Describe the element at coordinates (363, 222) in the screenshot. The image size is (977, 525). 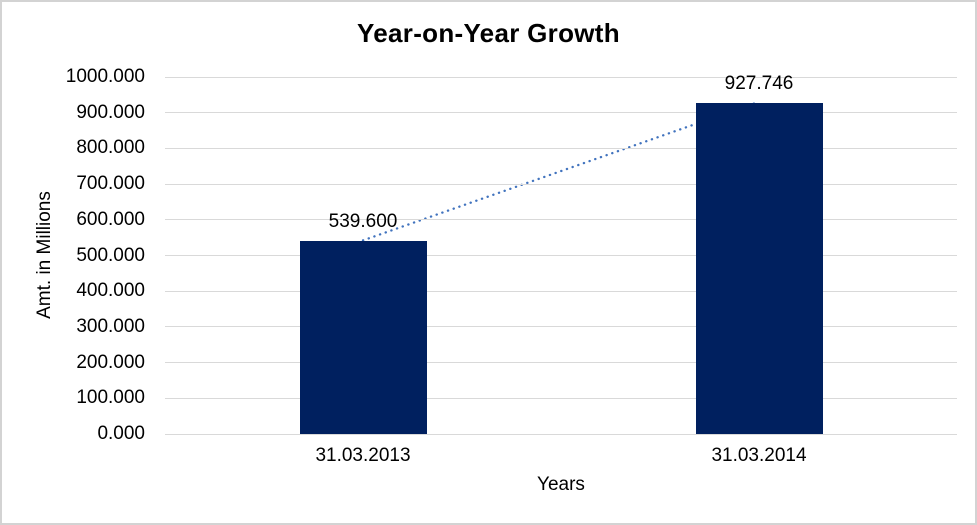
I see `bar-value-label: 539.600` at that location.